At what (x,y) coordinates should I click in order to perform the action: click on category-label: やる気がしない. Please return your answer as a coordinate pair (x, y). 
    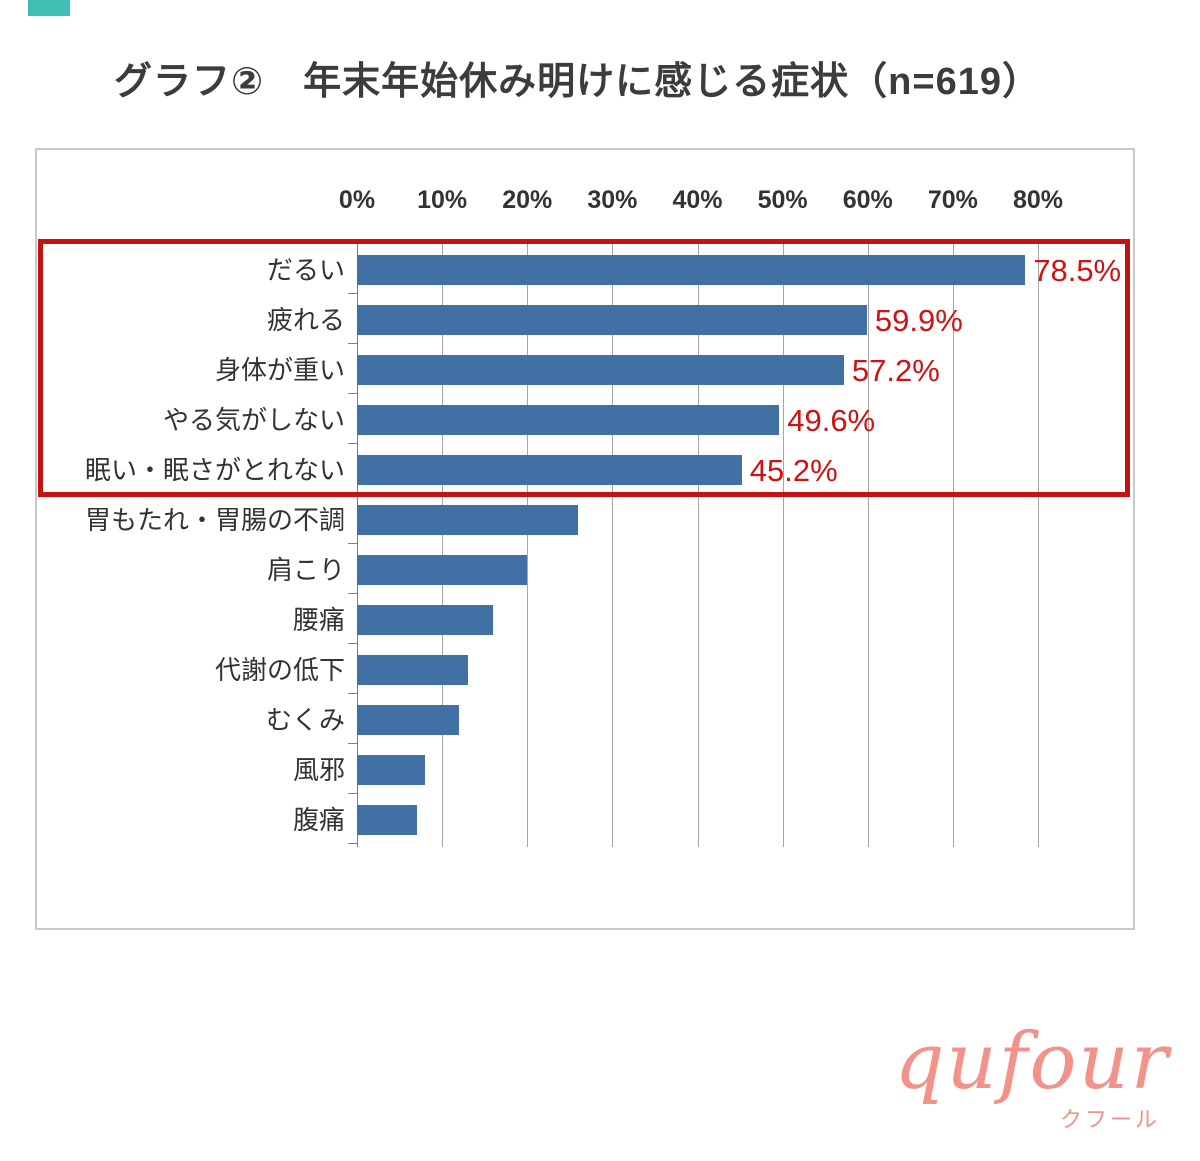
    Looking at the image, I should click on (253, 420).